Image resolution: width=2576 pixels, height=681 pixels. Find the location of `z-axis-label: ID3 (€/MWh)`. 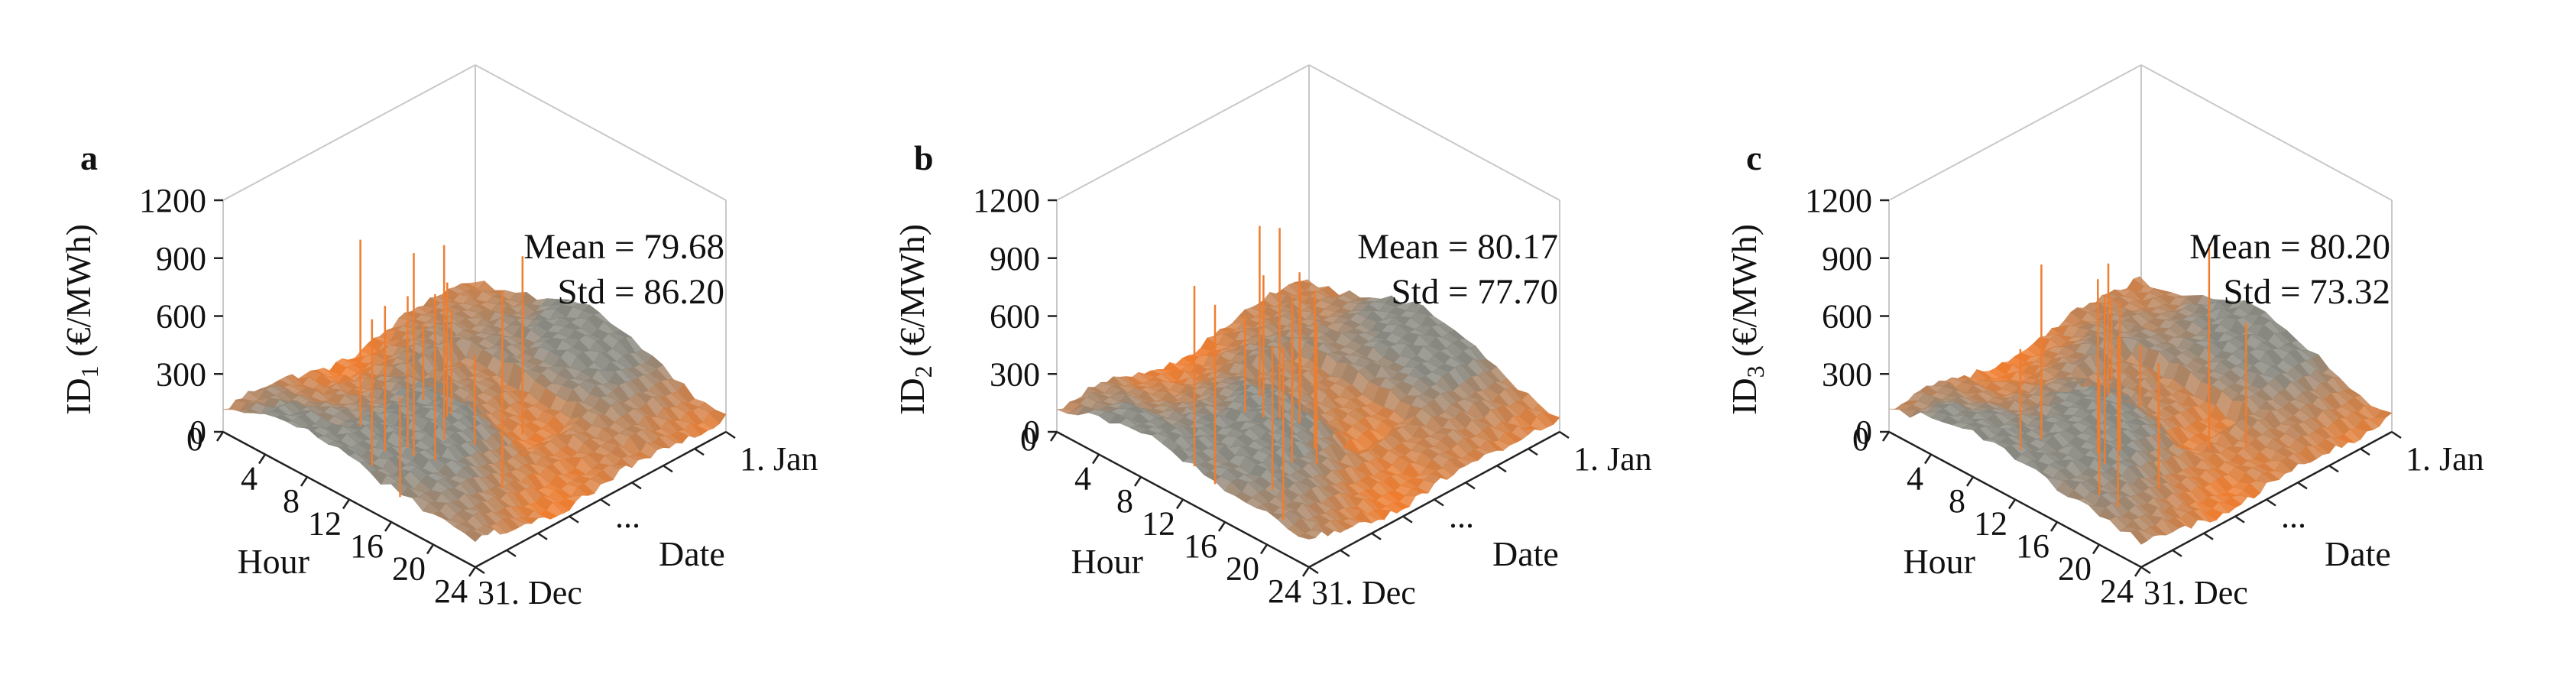

z-axis-label: ID3 (€/MWh) is located at coordinates (1747, 319).